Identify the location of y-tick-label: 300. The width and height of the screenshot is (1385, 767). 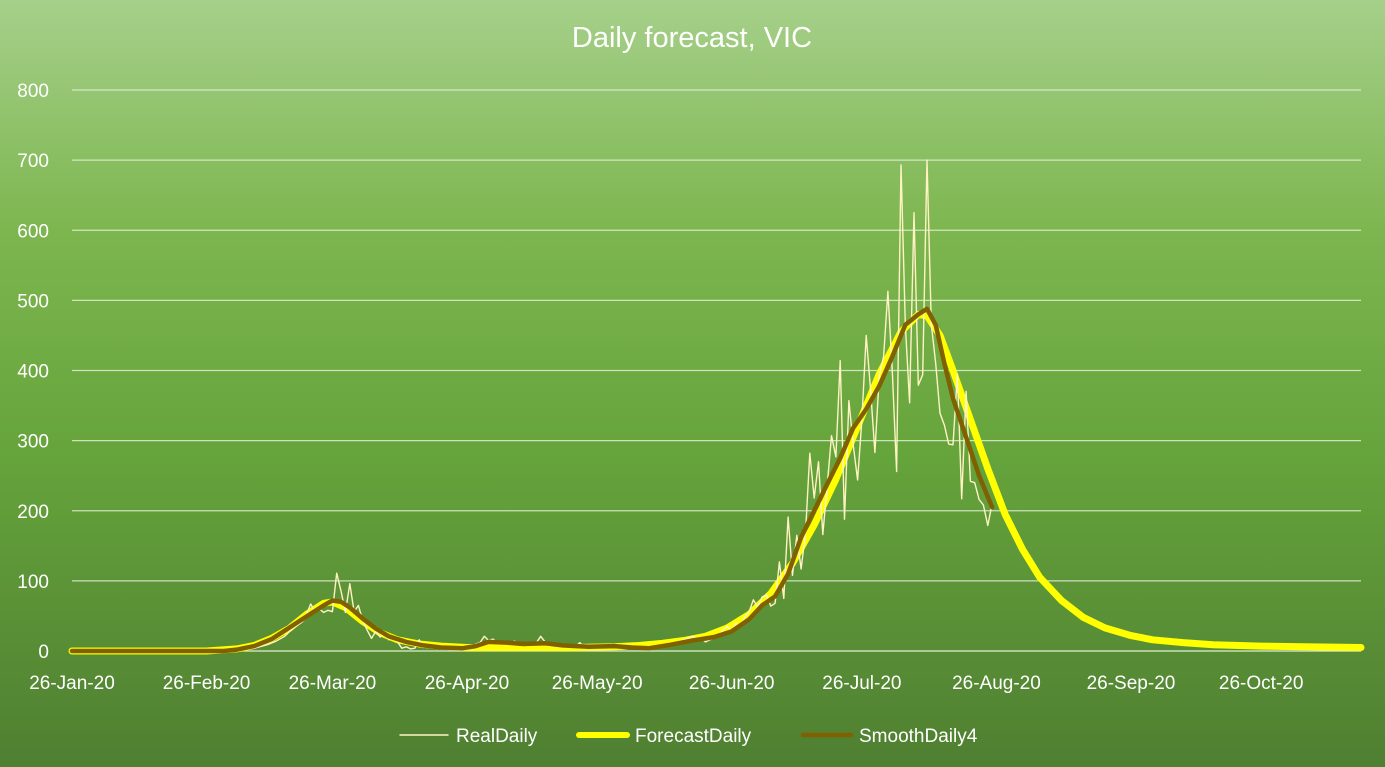
(33, 442).